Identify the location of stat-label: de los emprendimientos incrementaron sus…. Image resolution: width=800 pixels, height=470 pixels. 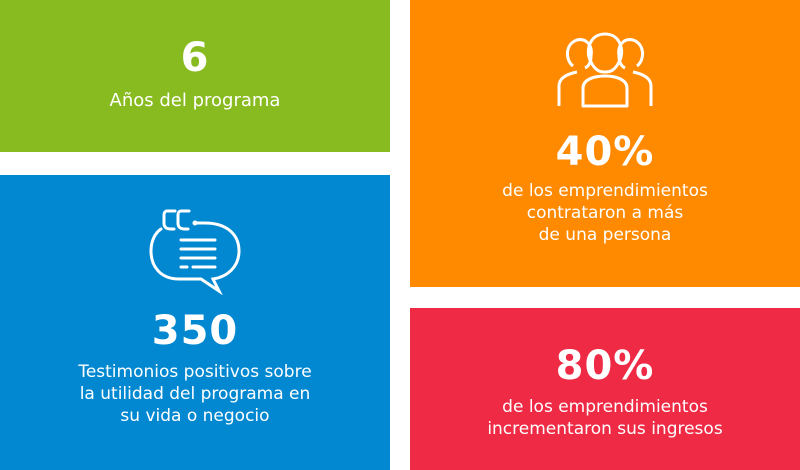
(604, 418).